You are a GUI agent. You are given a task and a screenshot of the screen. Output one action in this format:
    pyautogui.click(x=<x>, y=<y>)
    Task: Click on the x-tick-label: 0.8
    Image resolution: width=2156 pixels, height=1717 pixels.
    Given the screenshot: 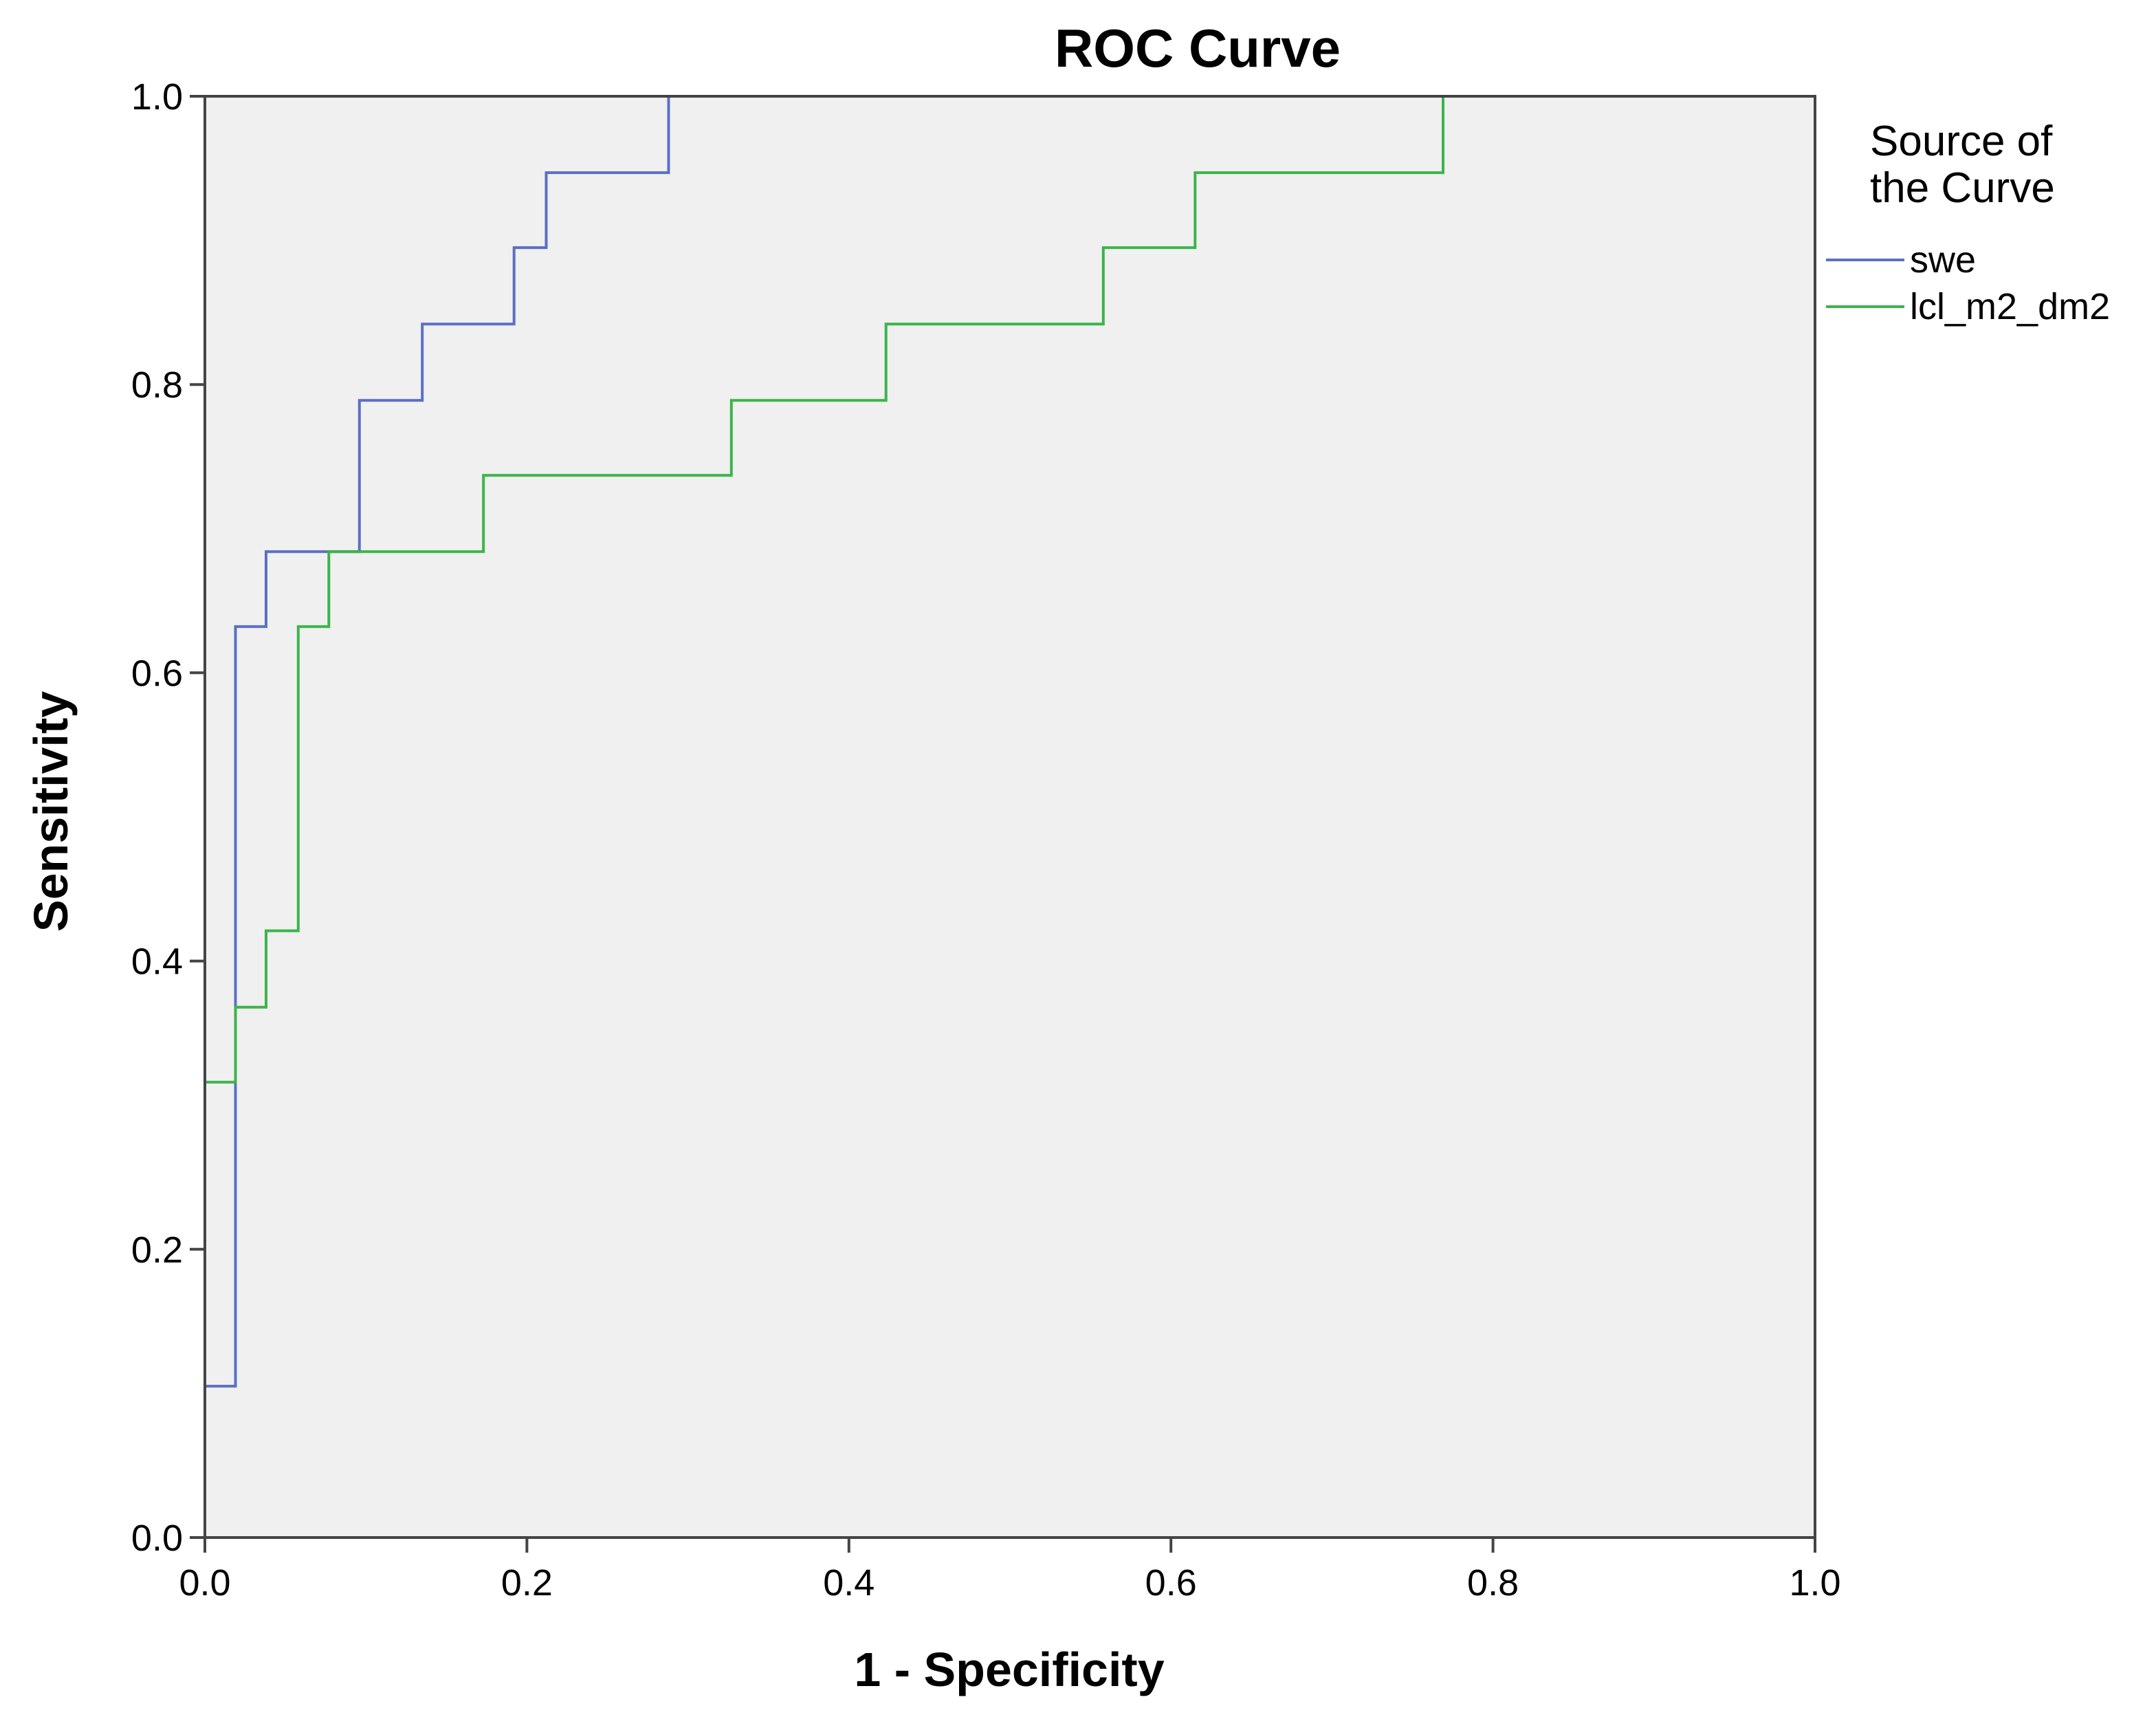 What is the action you would take?
    pyautogui.click(x=1493, y=1583)
    